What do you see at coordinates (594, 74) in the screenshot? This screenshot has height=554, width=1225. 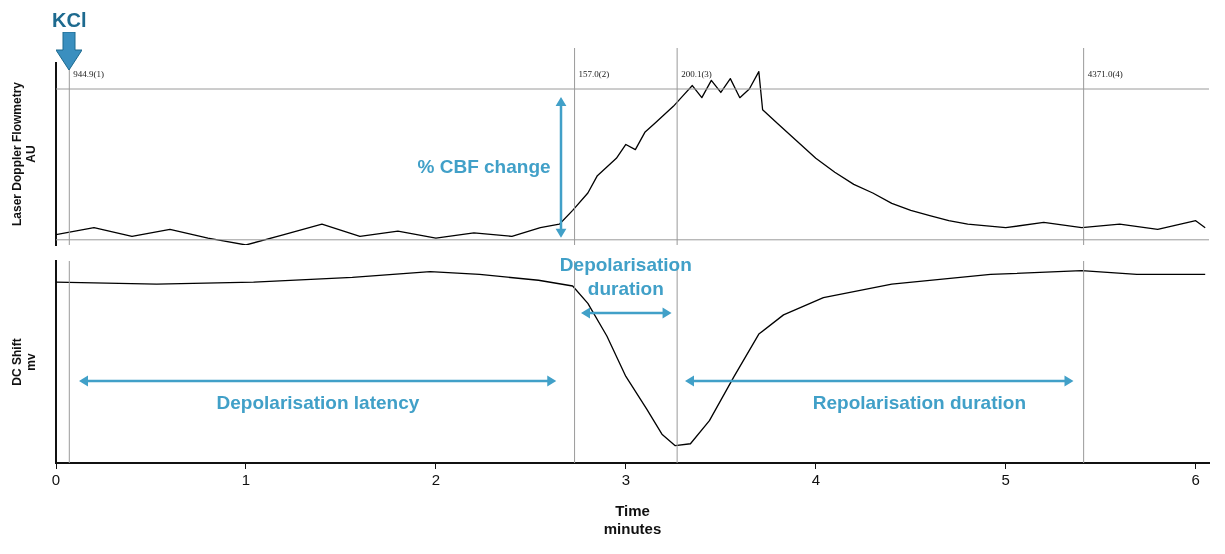 I see `annotation: 157.0(2)` at bounding box center [594, 74].